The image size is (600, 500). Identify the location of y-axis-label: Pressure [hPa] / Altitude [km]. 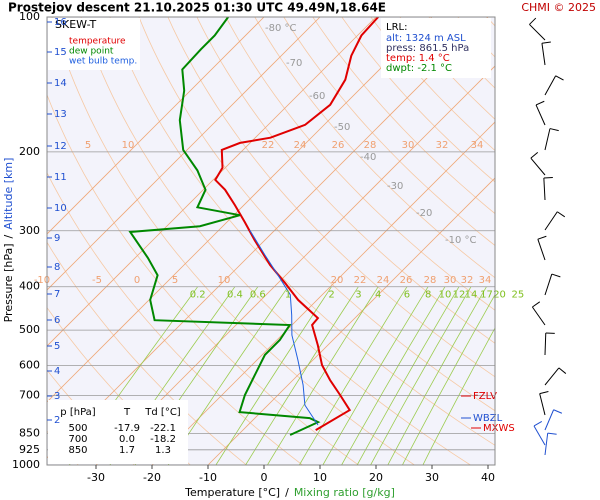
(8, 240).